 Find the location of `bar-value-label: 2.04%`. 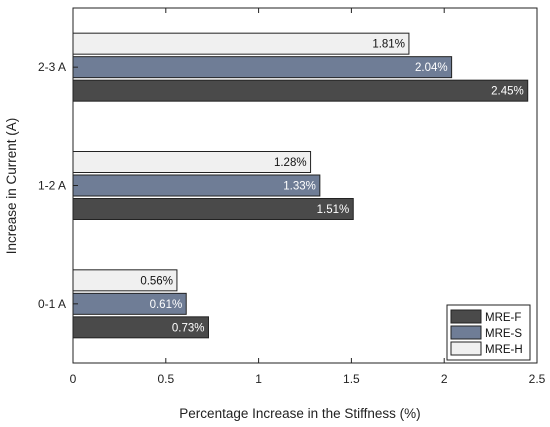

bar-value-label: 2.04% is located at coordinates (431, 68).